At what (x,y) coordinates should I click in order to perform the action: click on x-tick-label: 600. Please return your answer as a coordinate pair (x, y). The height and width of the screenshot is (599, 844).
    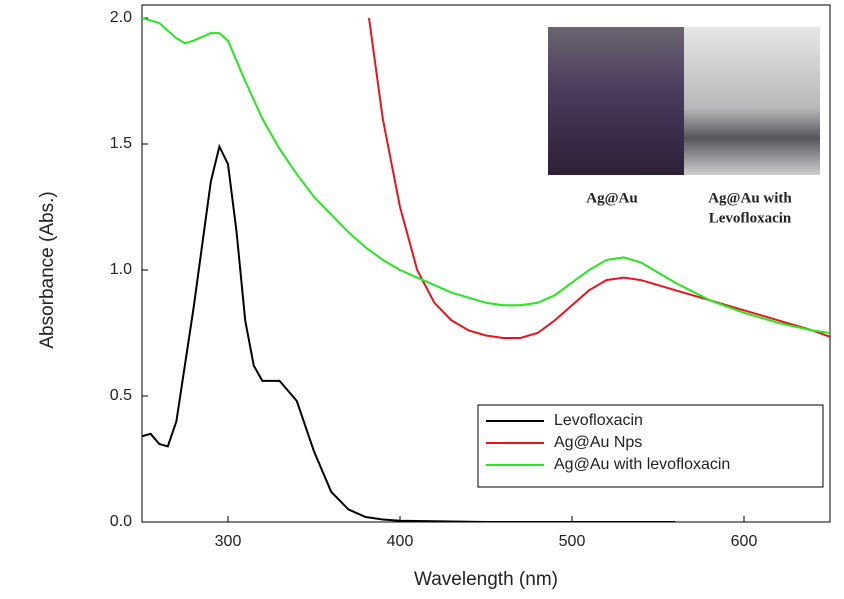
    Looking at the image, I should click on (744, 541).